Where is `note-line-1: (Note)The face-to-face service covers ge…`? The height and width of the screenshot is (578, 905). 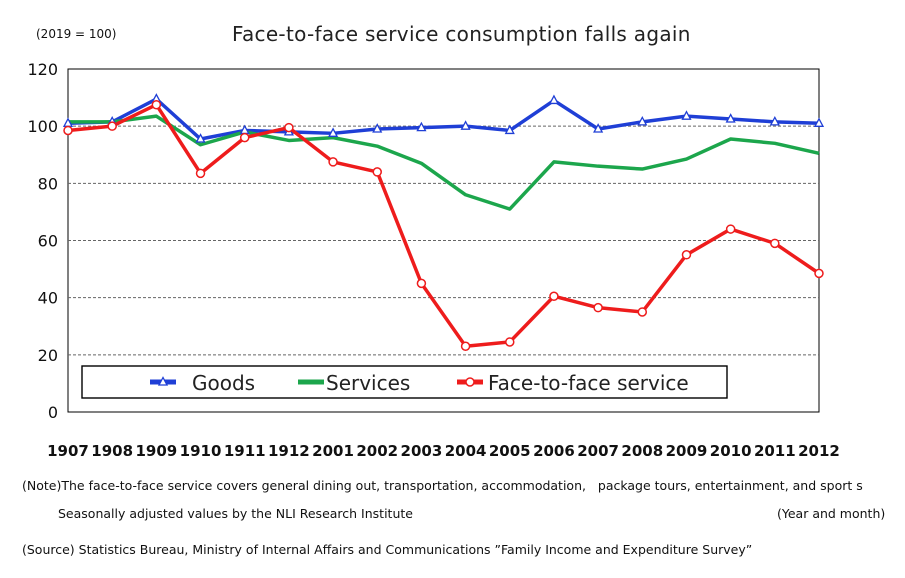 note-line-1: (Note)The face-to-face service covers ge… is located at coordinates (442, 485).